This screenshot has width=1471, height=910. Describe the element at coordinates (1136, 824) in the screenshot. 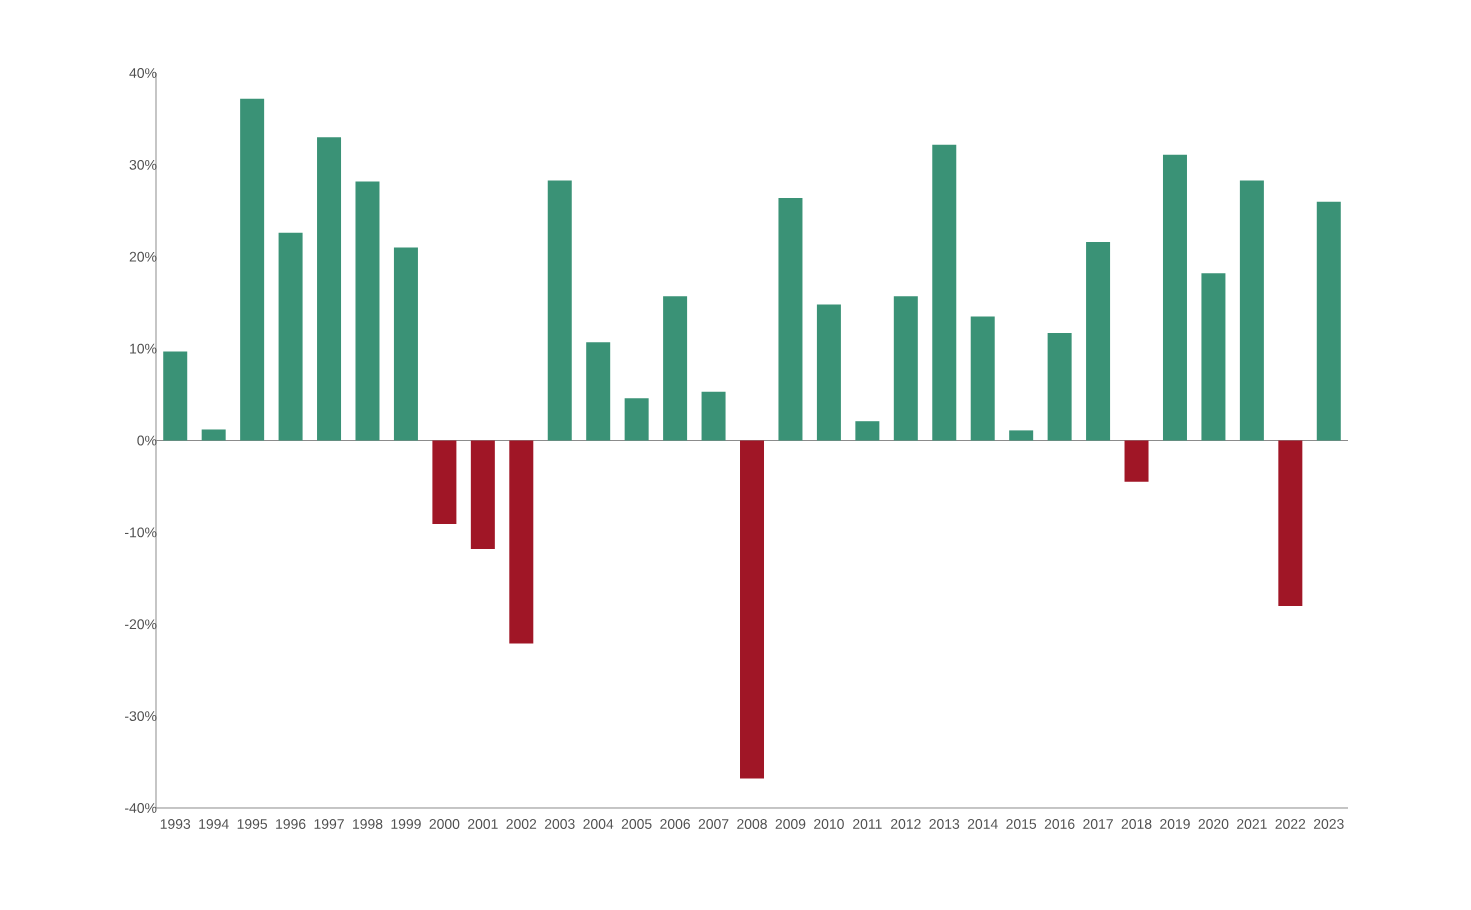

I see `x-tick-label: 2018` at that location.